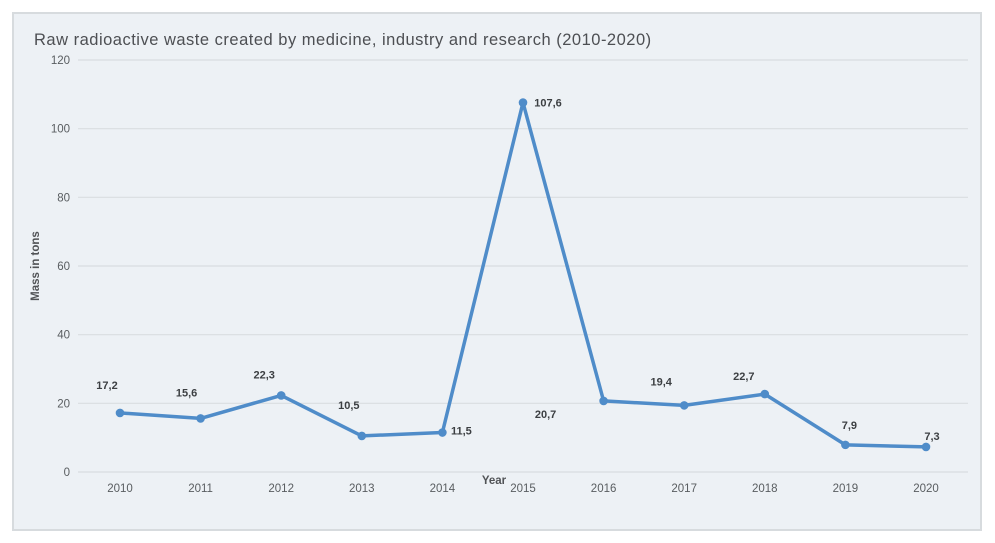 The width and height of the screenshot is (995, 543). I want to click on y-axis-title: Mass in tons, so click(36, 266).